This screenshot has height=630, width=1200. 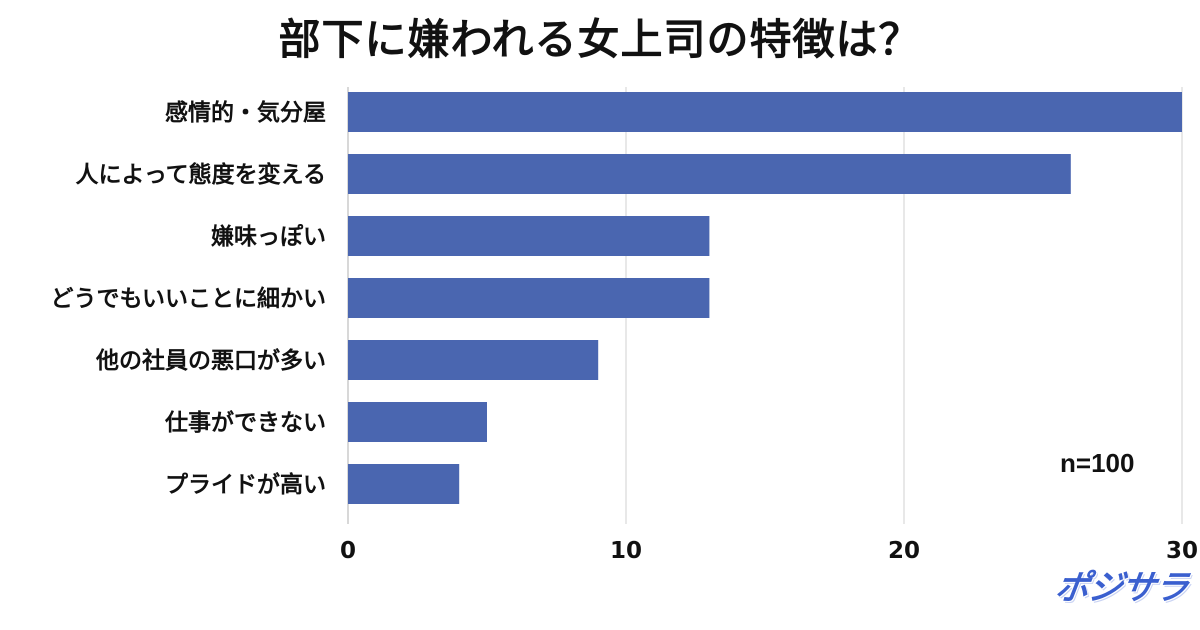 What do you see at coordinates (904, 551) in the screenshot?
I see `x-tick-label-20: 20` at bounding box center [904, 551].